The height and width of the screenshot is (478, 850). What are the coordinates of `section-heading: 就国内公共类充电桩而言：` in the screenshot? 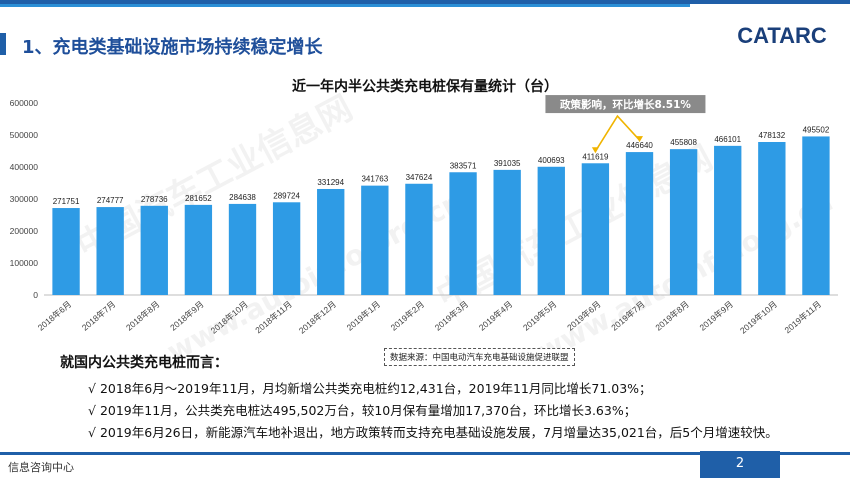 It's located at (144, 363).